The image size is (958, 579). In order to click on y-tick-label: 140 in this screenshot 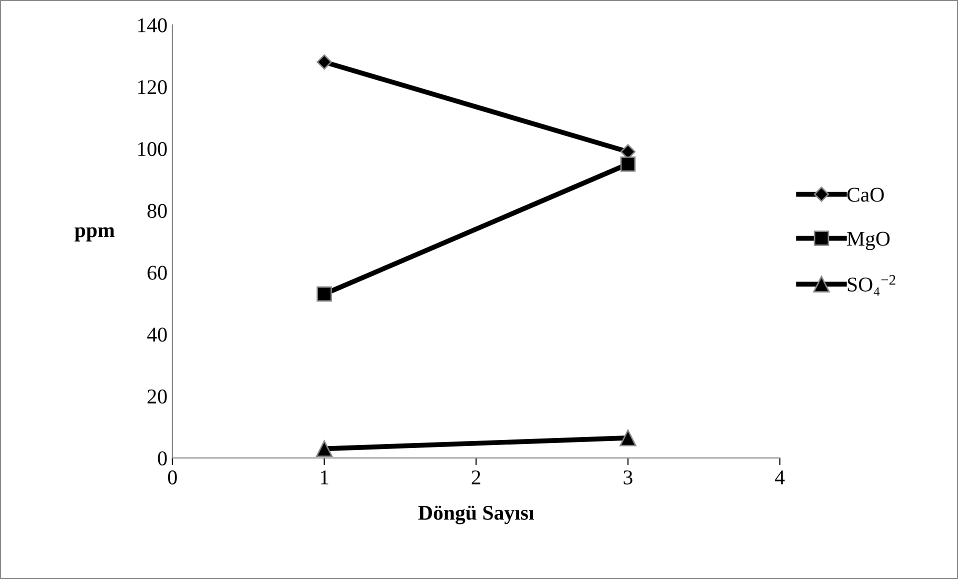, I will do `click(152, 25)`.